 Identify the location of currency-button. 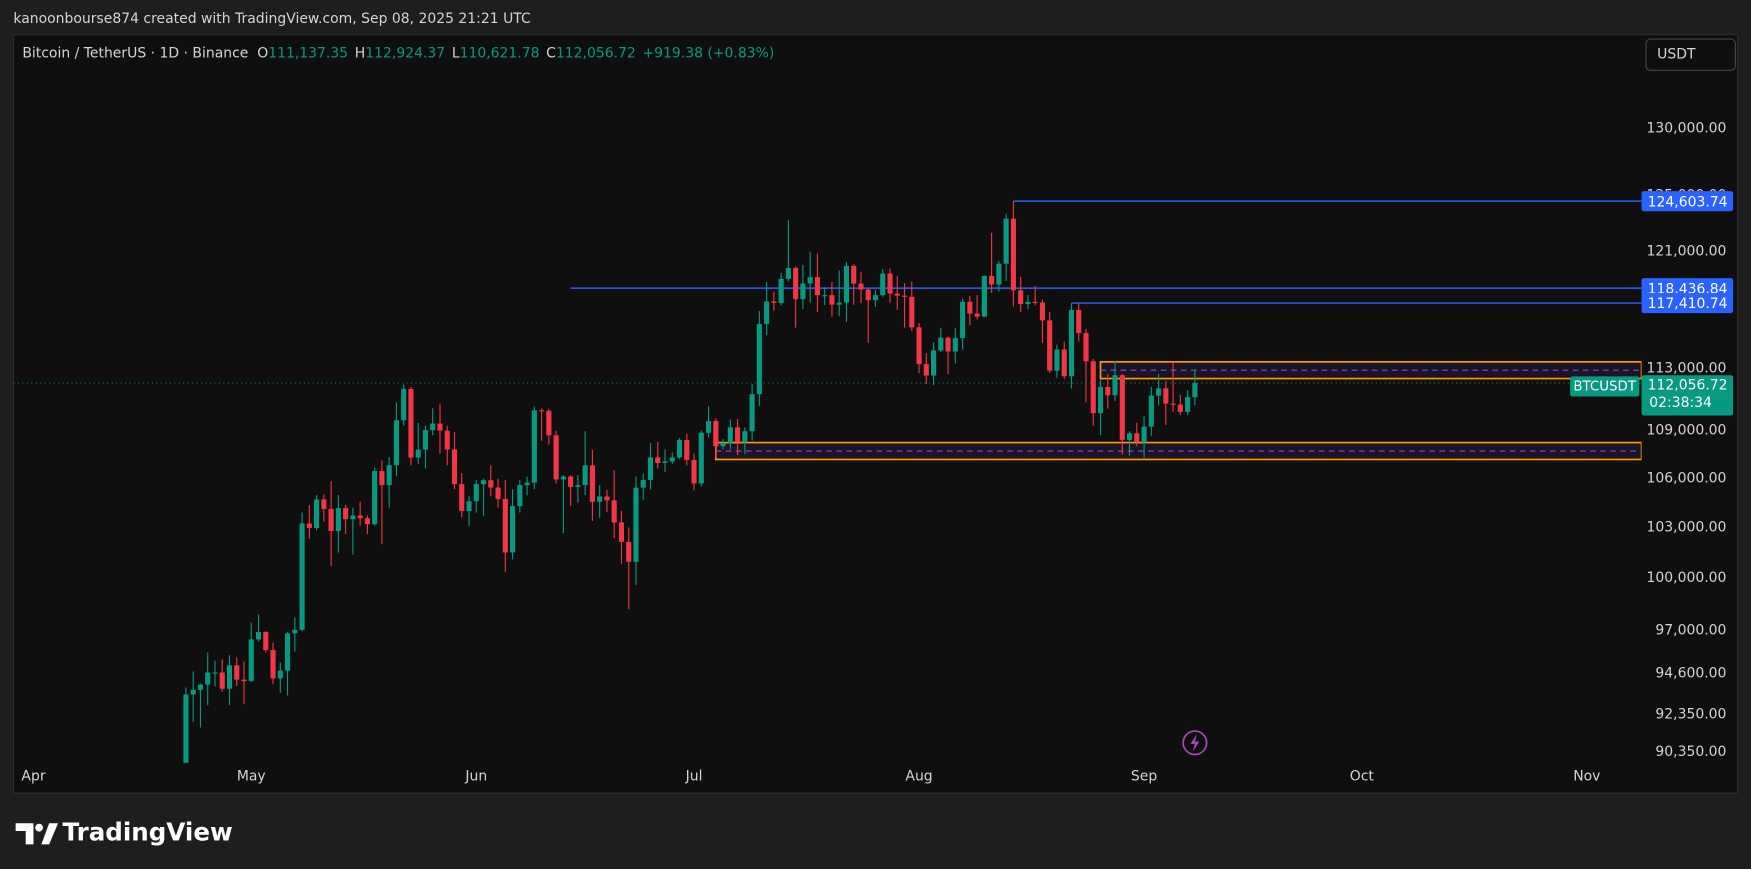
(1690, 54).